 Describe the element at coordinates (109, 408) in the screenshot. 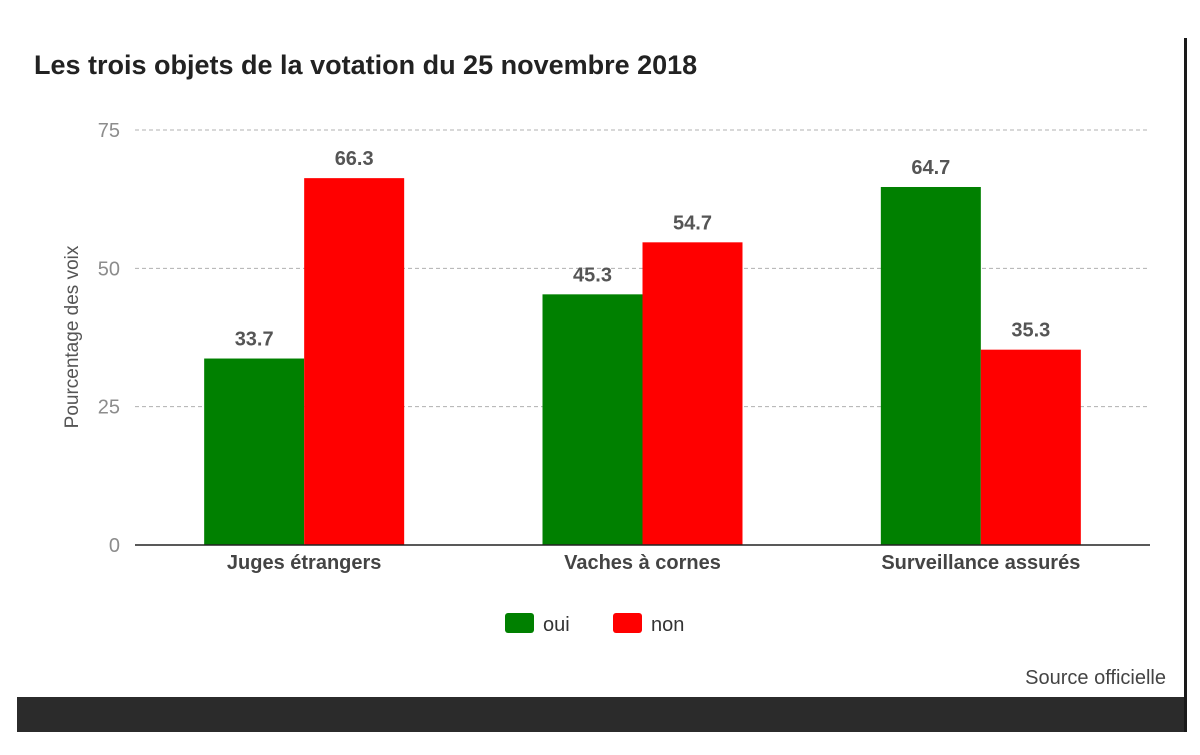

I see `y-tick-label: 25` at that location.